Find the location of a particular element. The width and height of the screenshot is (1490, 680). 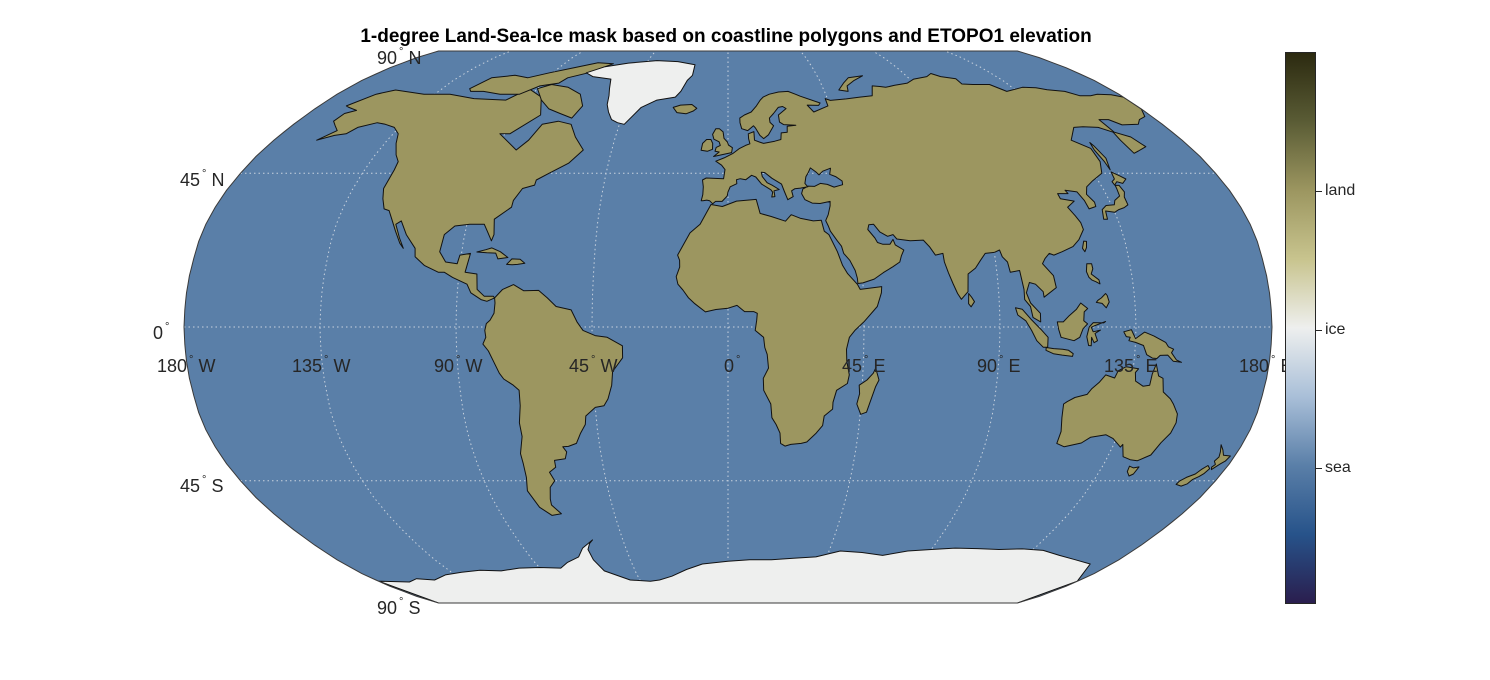

landmass-sakhalin is located at coordinates (1100, 156).